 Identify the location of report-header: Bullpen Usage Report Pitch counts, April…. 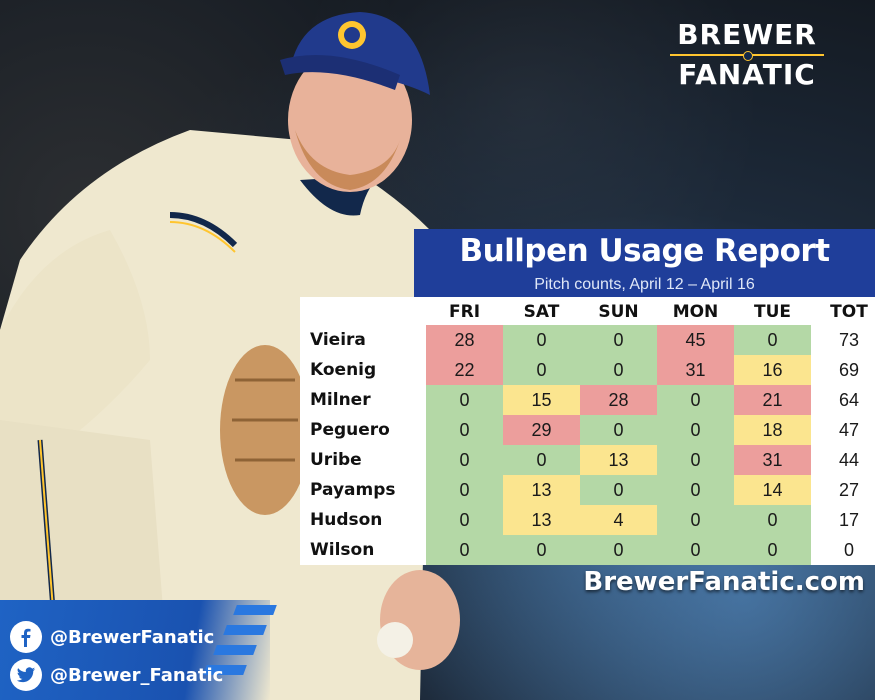
(644, 263).